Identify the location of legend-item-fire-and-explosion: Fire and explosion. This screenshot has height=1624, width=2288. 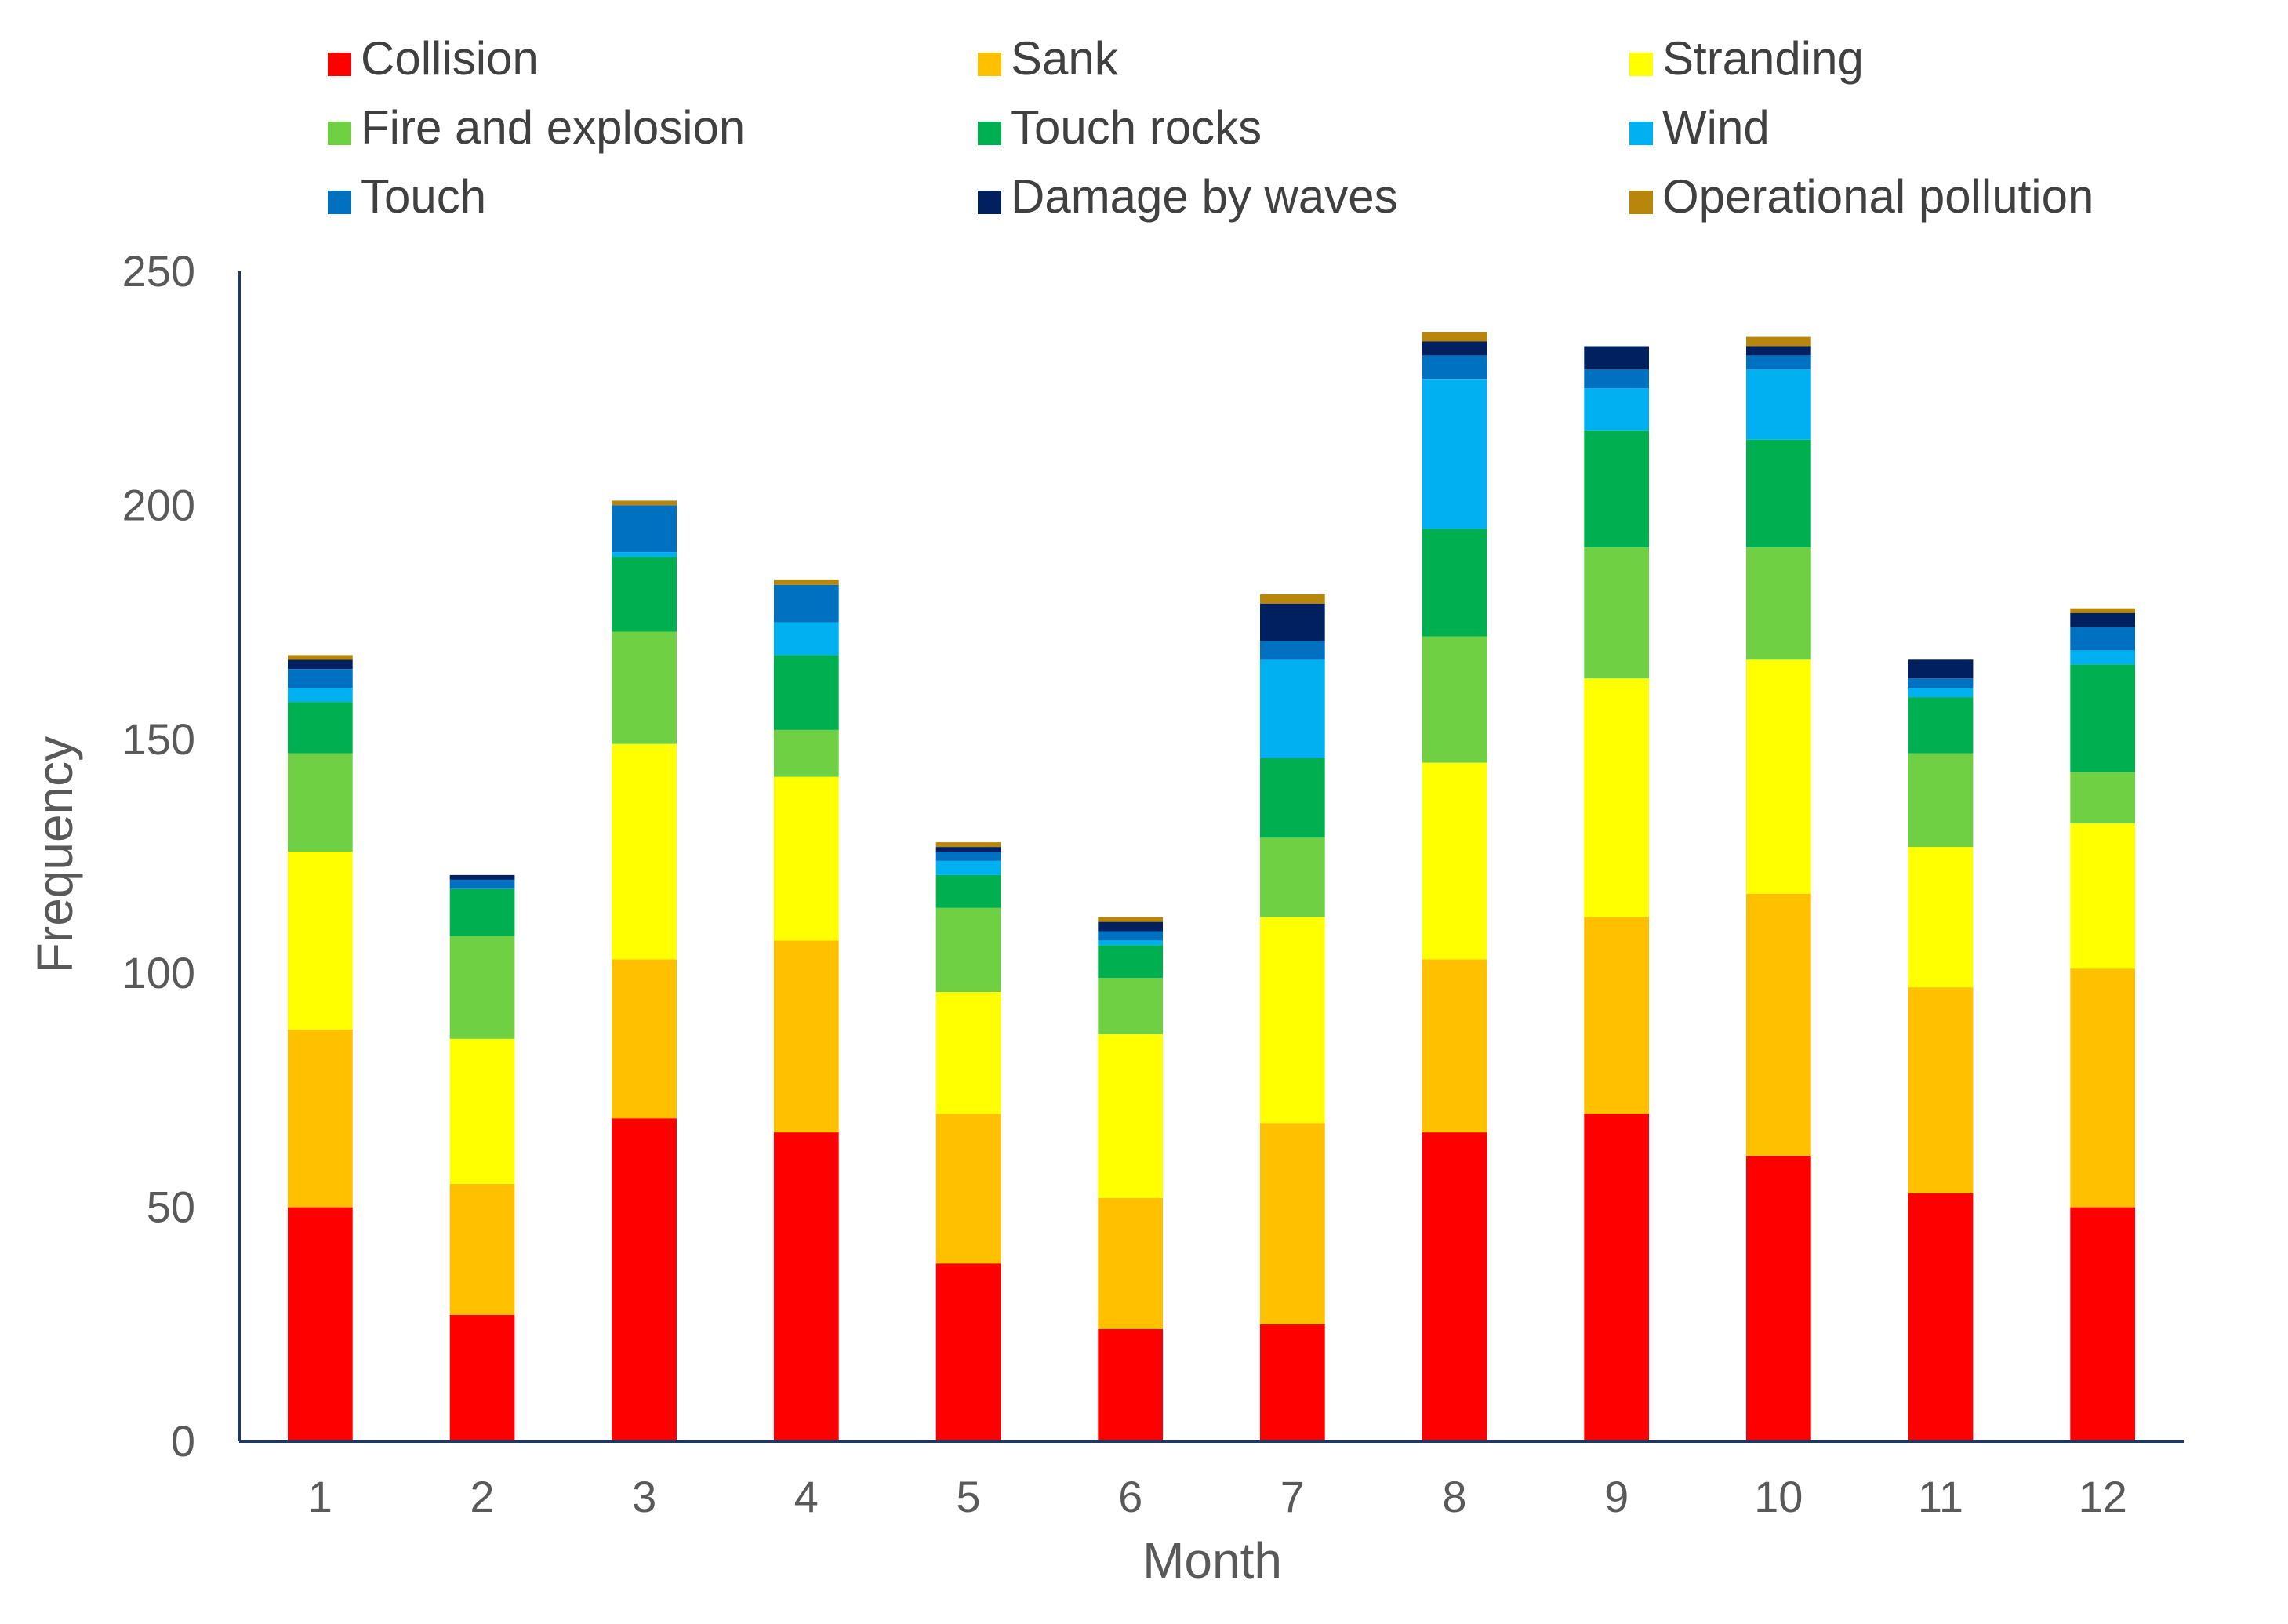
(536, 128).